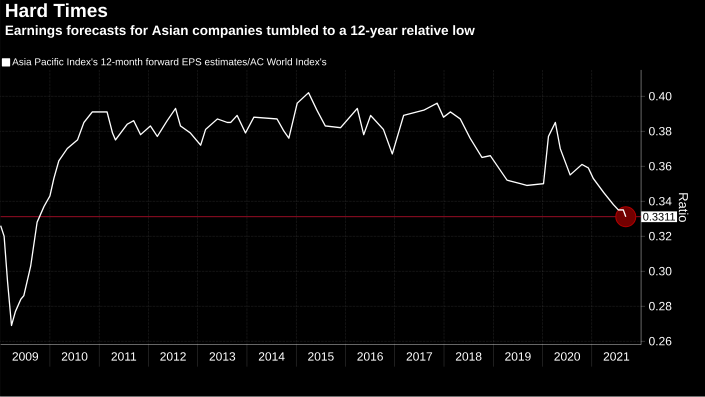  I want to click on x-tick-label: 2017, so click(419, 356).